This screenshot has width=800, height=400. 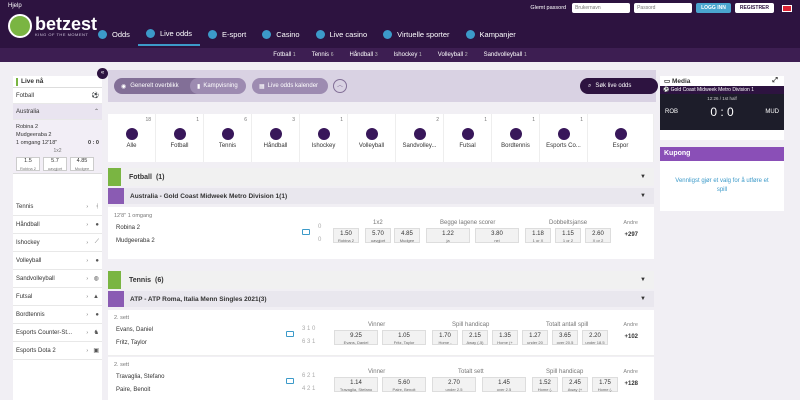 What do you see at coordinates (323, 55) in the screenshot?
I see `subnav-tennis: Tennis 6` at bounding box center [323, 55].